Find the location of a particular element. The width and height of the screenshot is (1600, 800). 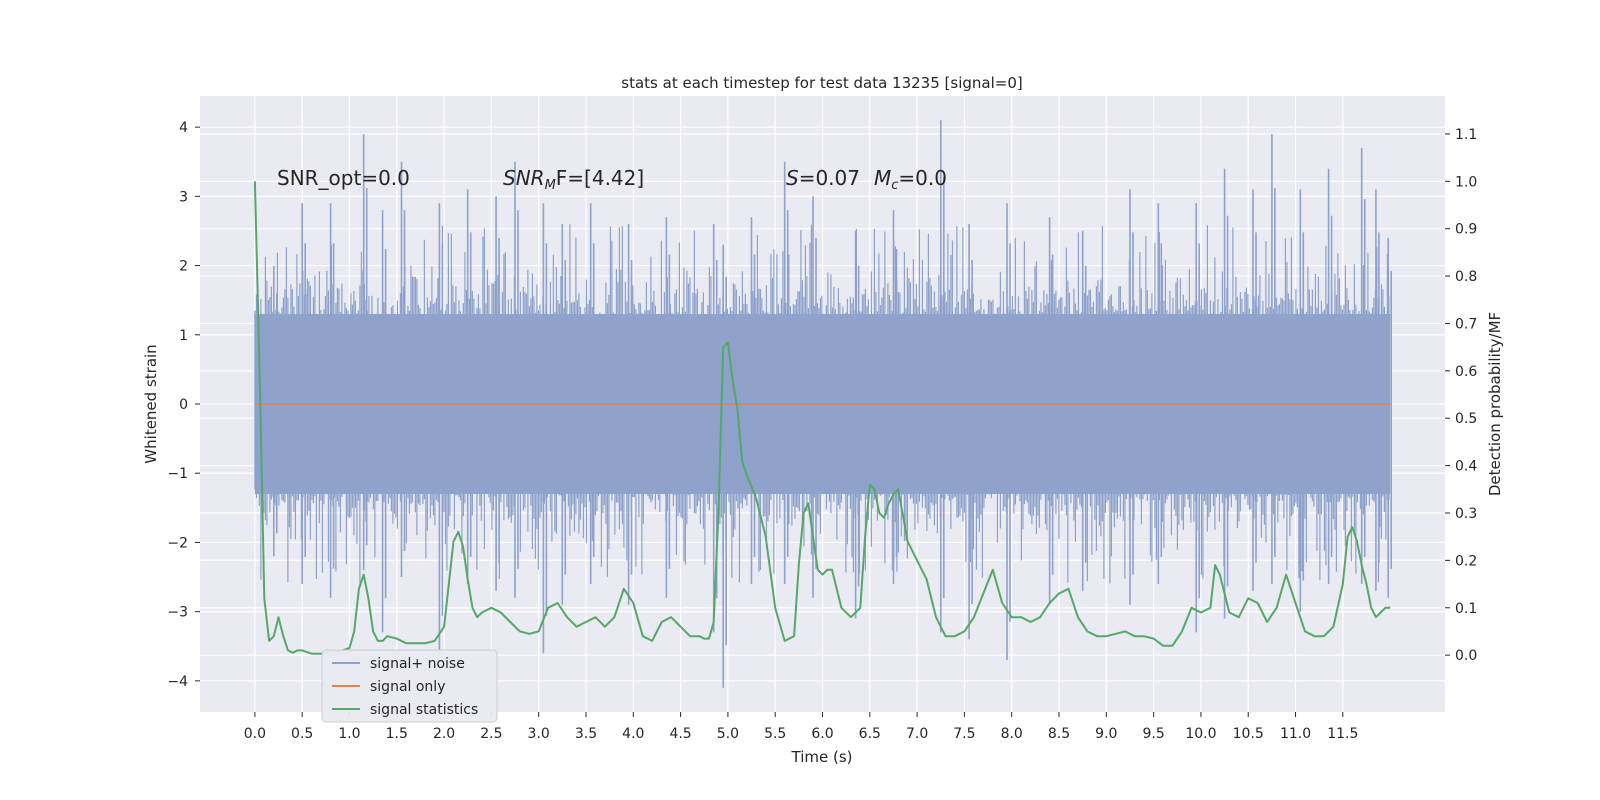

x-tick-label: 1.5 is located at coordinates (397, 734).